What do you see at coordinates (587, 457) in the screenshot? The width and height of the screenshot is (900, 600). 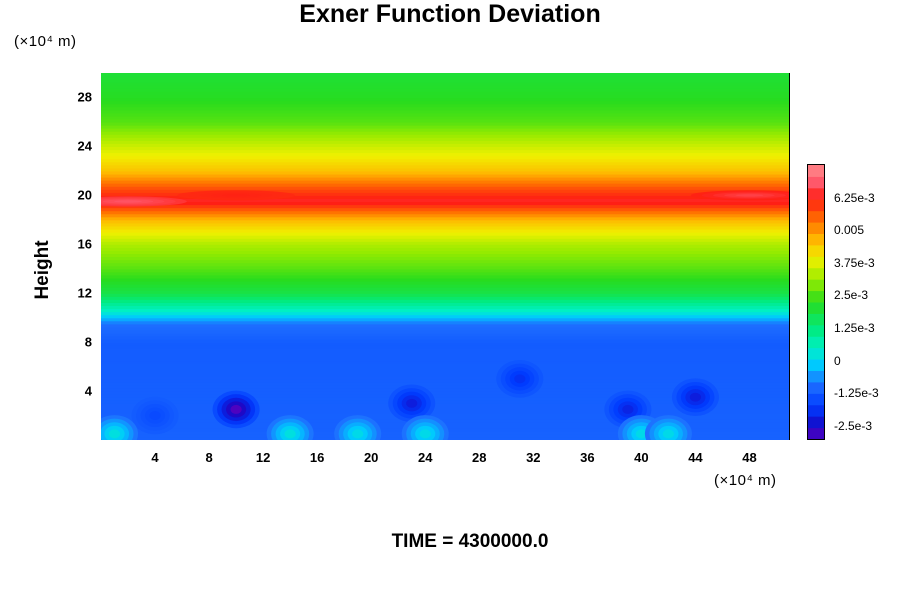 I see `x-tick-label: 36` at bounding box center [587, 457].